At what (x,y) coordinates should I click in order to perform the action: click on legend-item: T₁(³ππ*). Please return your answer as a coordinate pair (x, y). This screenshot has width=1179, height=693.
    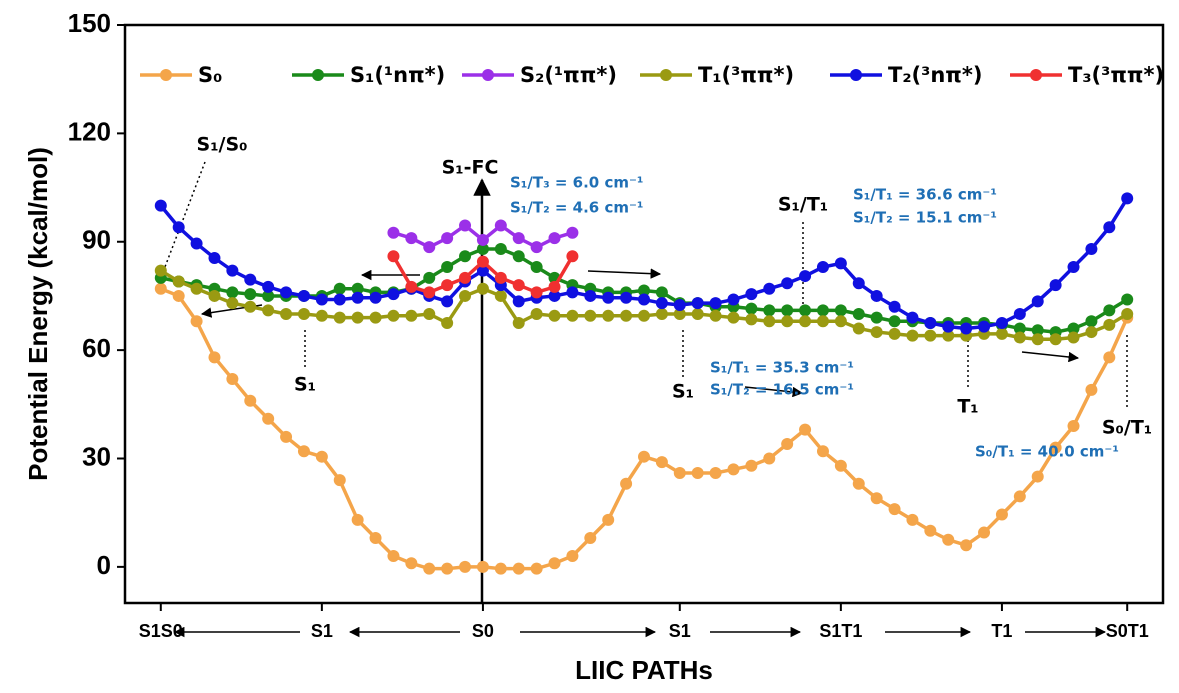
    Looking at the image, I should click on (717, 75).